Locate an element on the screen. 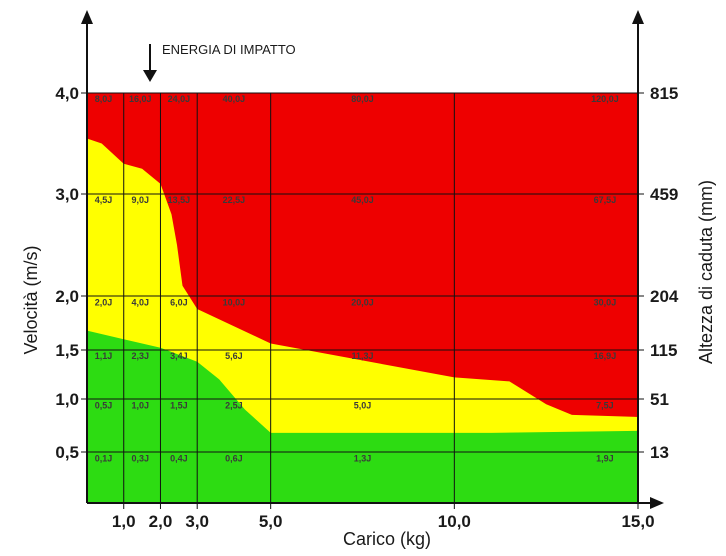 Image resolution: width=726 pixels, height=556 pixels. x-tick-label: 10,0 is located at coordinates (454, 521).